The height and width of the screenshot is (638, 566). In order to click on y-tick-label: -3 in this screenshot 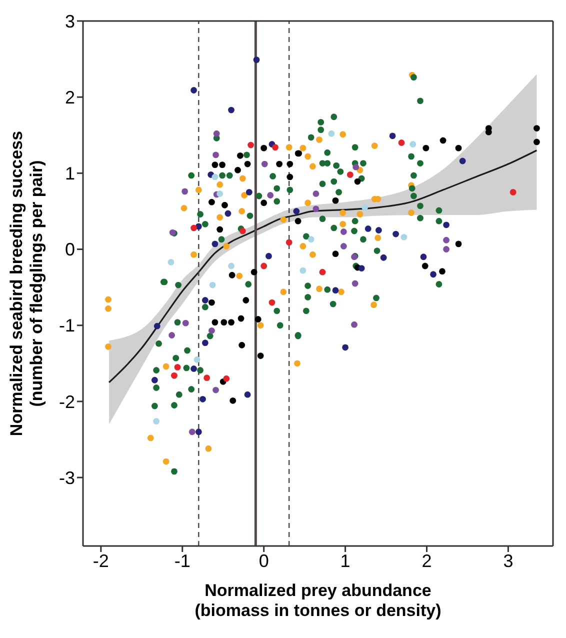, I will do `click(66, 478)`.